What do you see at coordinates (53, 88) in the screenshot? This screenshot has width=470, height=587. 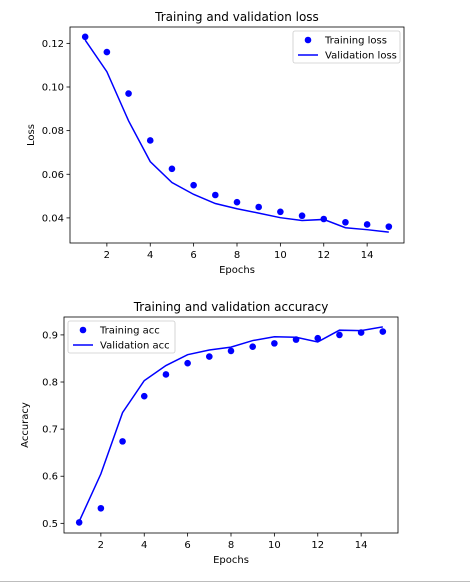 I see `y-tick-label: 0.10` at bounding box center [53, 88].